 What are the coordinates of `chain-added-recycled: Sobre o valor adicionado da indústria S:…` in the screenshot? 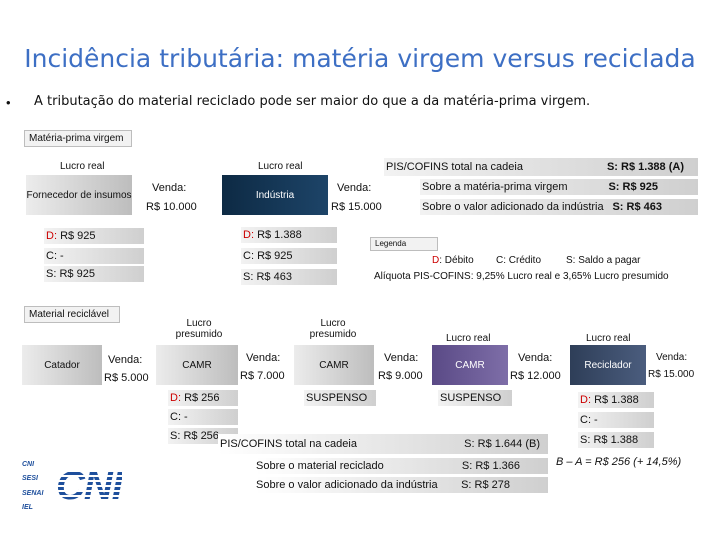 It's located at (402, 485).